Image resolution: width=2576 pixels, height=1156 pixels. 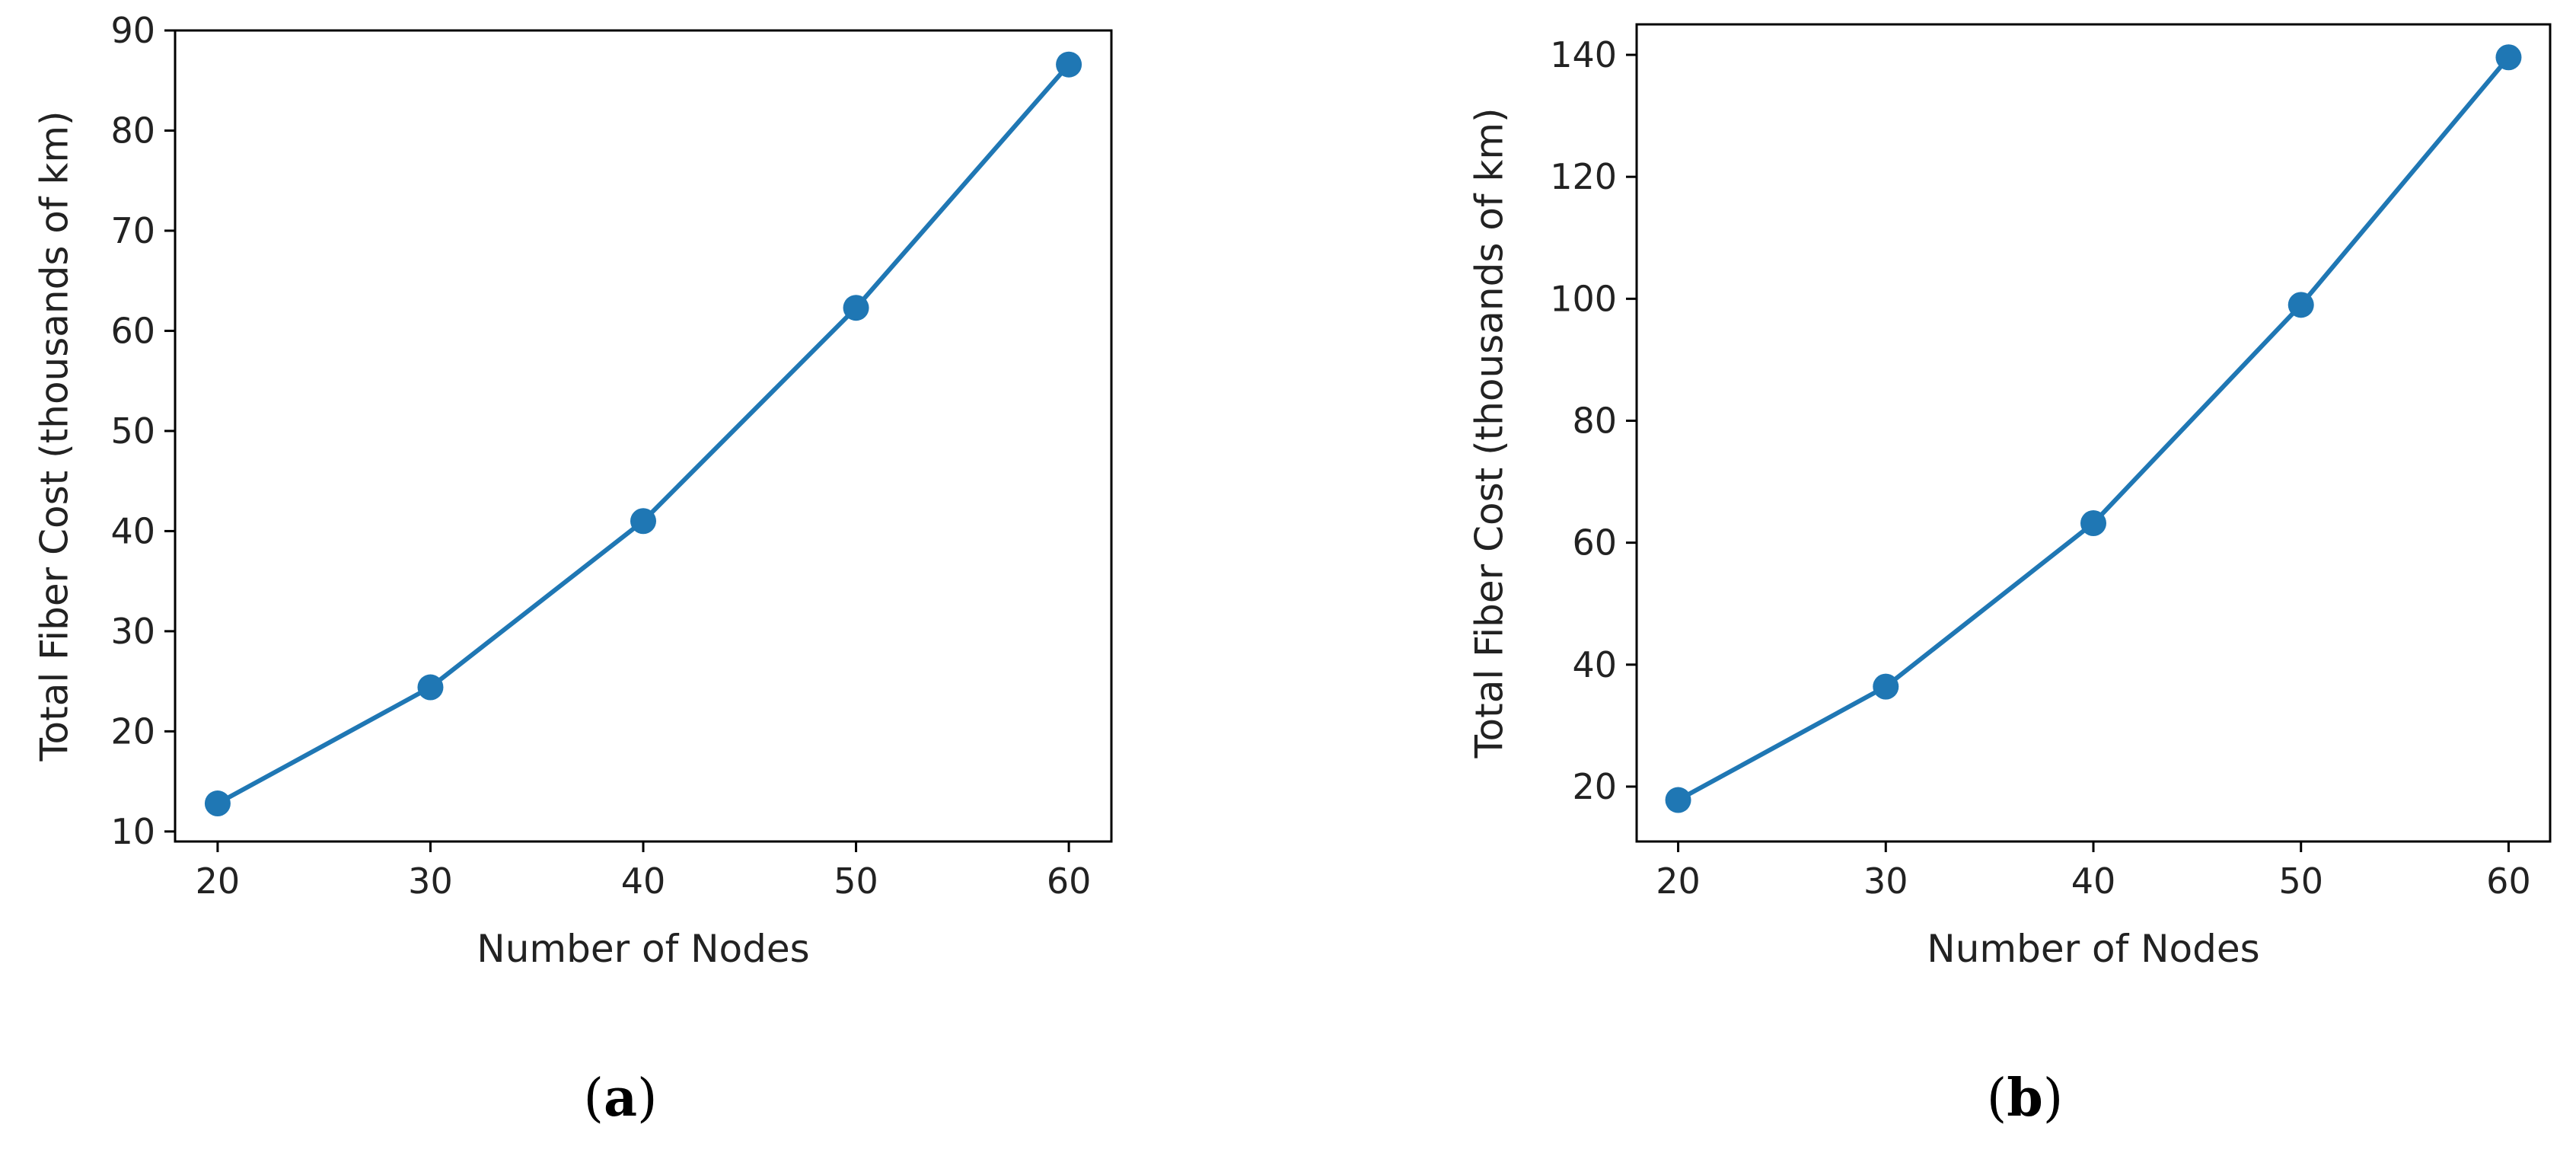 What do you see at coordinates (132, 431) in the screenshot?
I see `y-tick-label: 50` at bounding box center [132, 431].